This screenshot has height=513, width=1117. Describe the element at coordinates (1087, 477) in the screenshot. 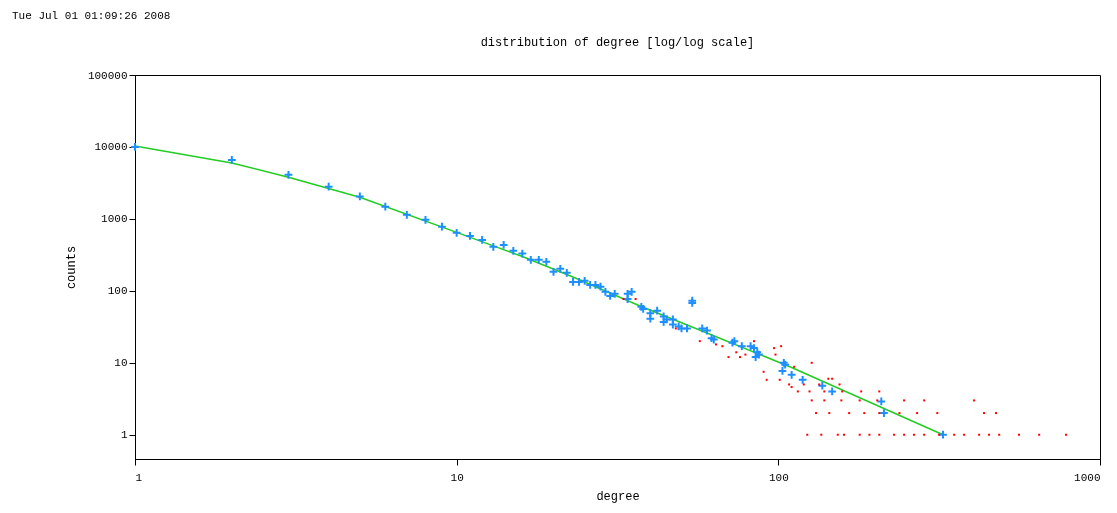

I see `x-tick-label: 1000` at that location.